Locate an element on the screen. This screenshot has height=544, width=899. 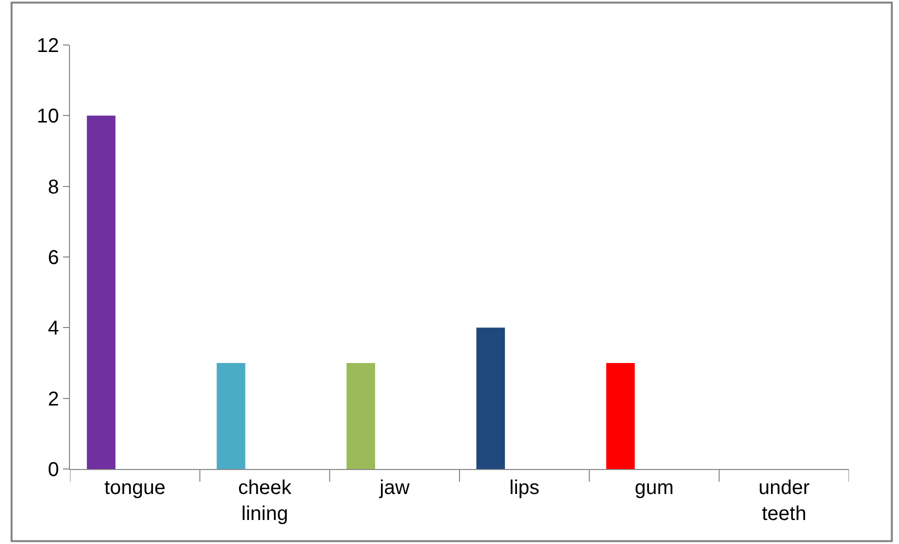
x-tick-label: under teeth is located at coordinates (784, 501).